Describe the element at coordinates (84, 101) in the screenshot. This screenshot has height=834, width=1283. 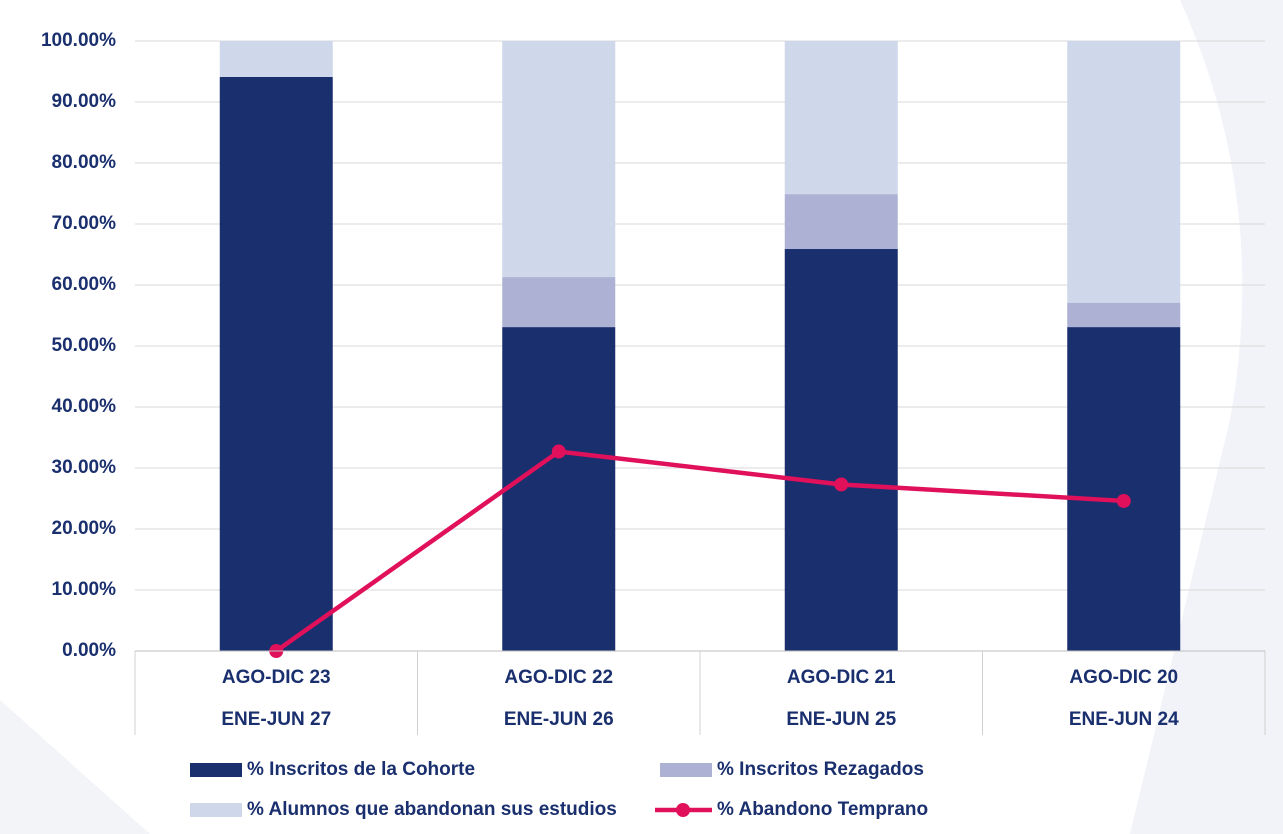
I see `y-tick-label: 90.00%` at that location.